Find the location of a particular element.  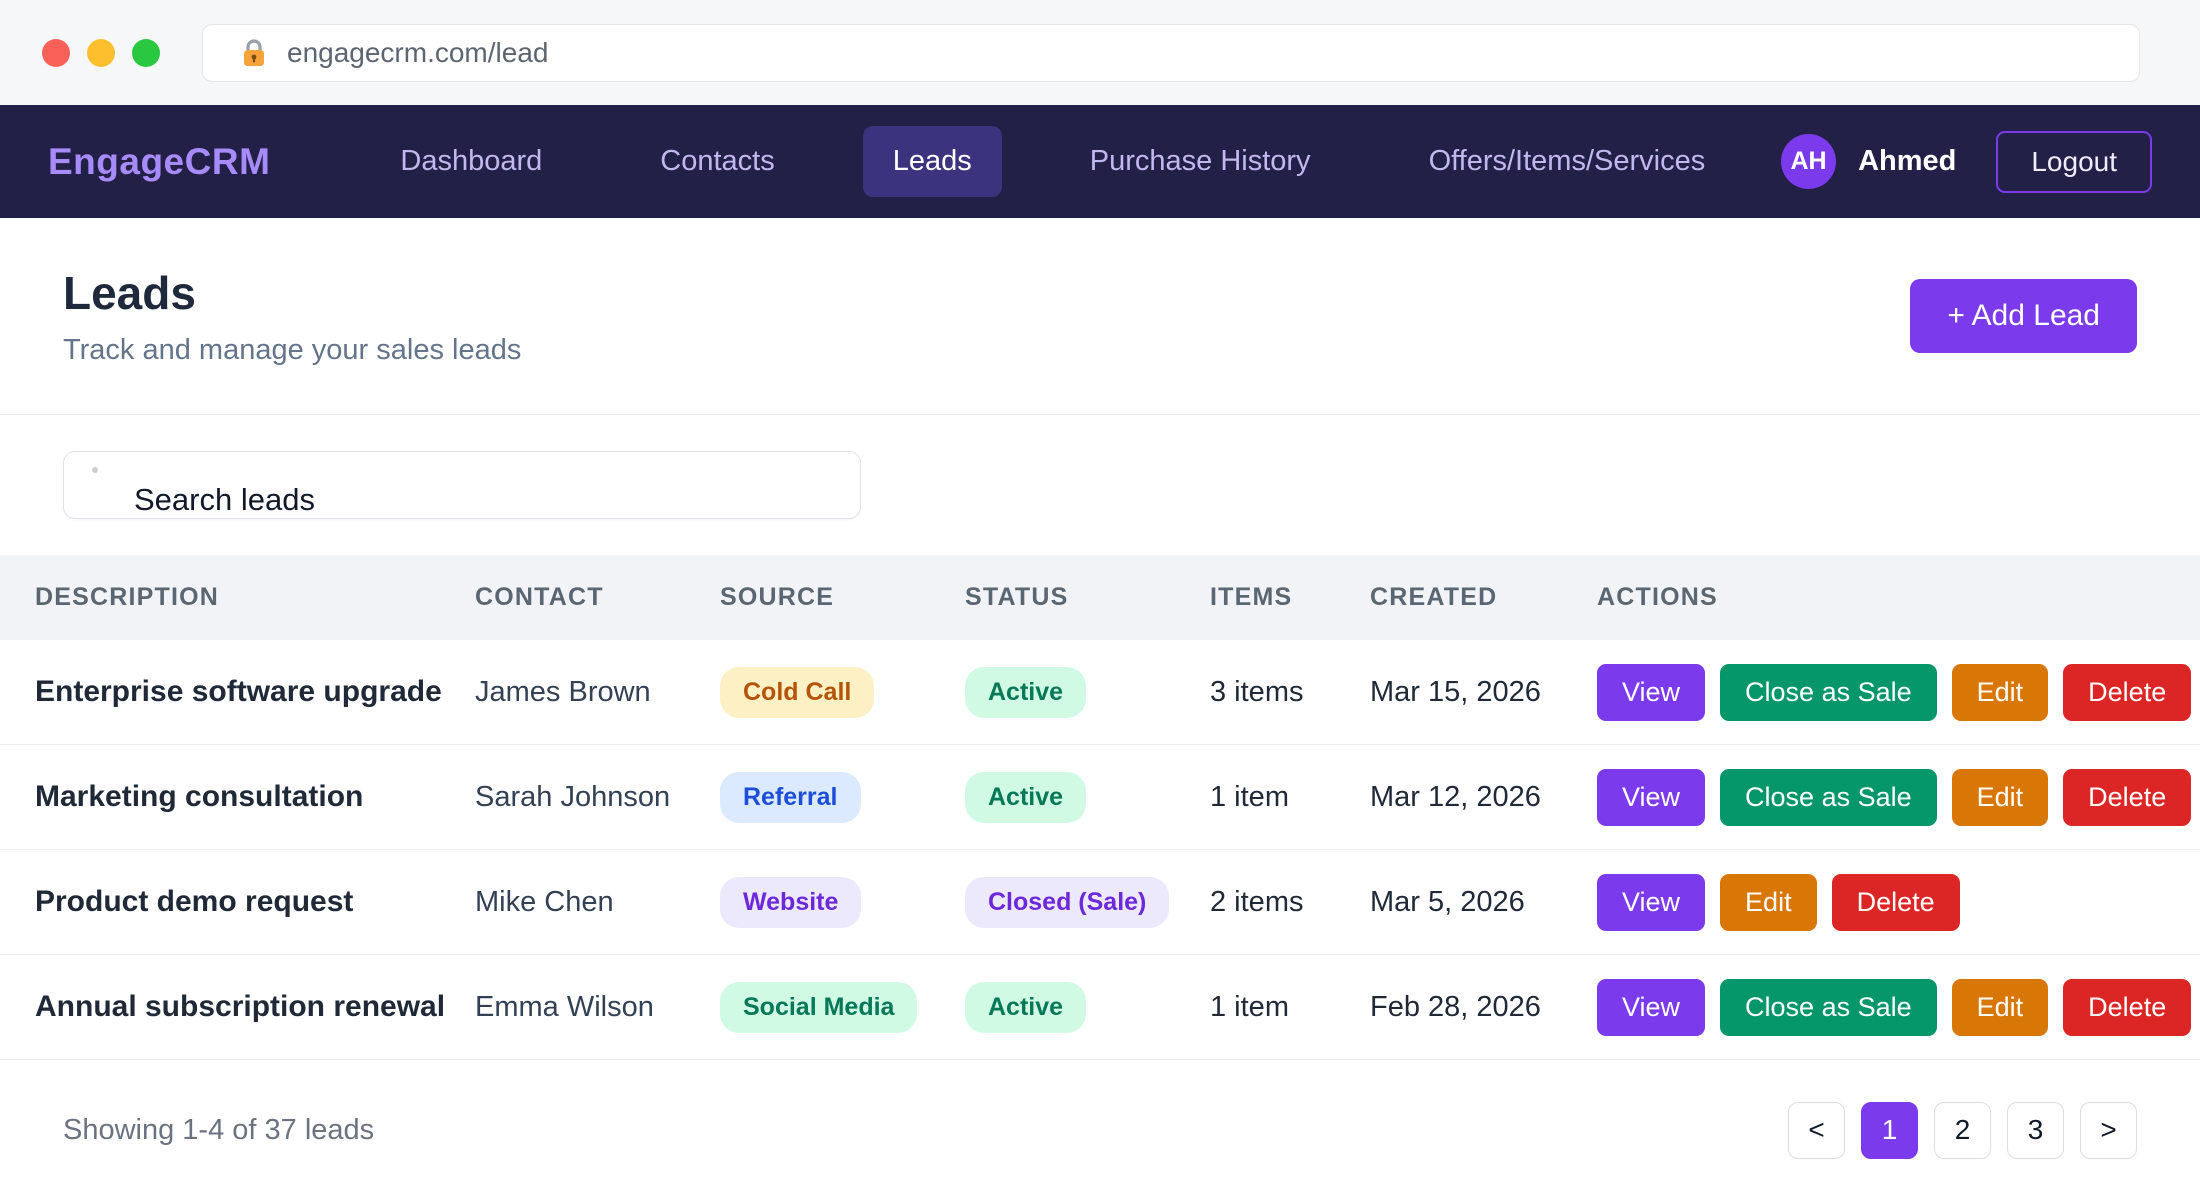

lead-source-cell: Cold Call is located at coordinates (842, 692).